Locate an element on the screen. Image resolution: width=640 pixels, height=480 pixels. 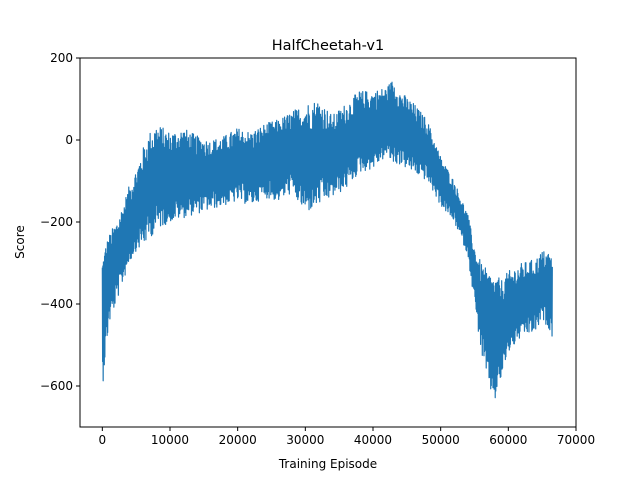
y-tick-label: 200 is located at coordinates (61, 58).